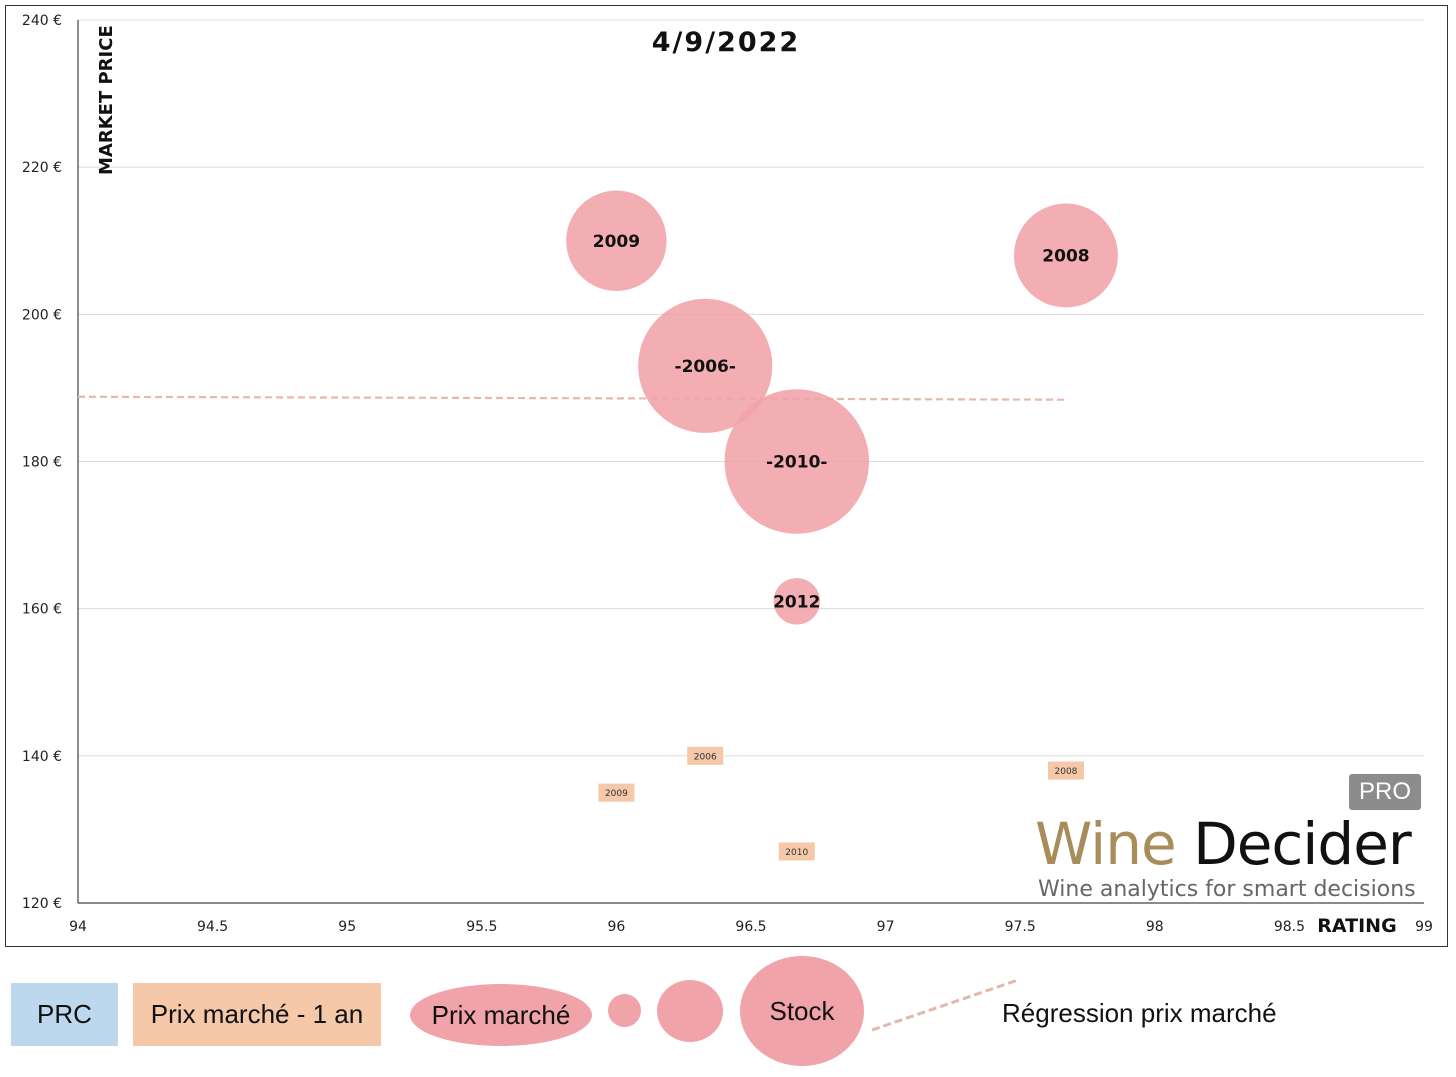 This screenshot has width=1456, height=1077. I want to click on x-axis-label: RATING, so click(1356, 926).